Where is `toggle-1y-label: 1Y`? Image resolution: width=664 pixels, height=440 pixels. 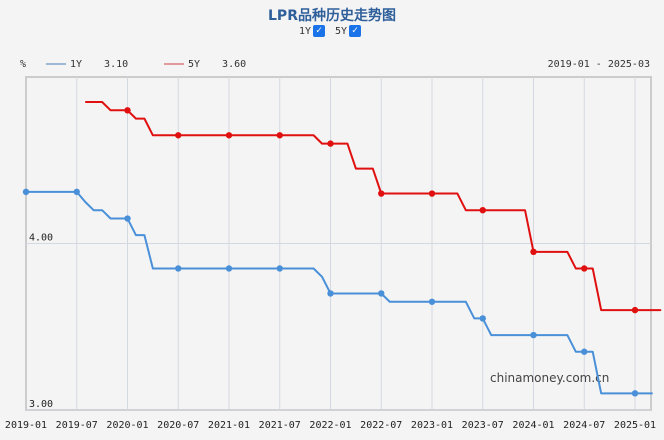 toggle-1y-label: 1Y is located at coordinates (304, 31).